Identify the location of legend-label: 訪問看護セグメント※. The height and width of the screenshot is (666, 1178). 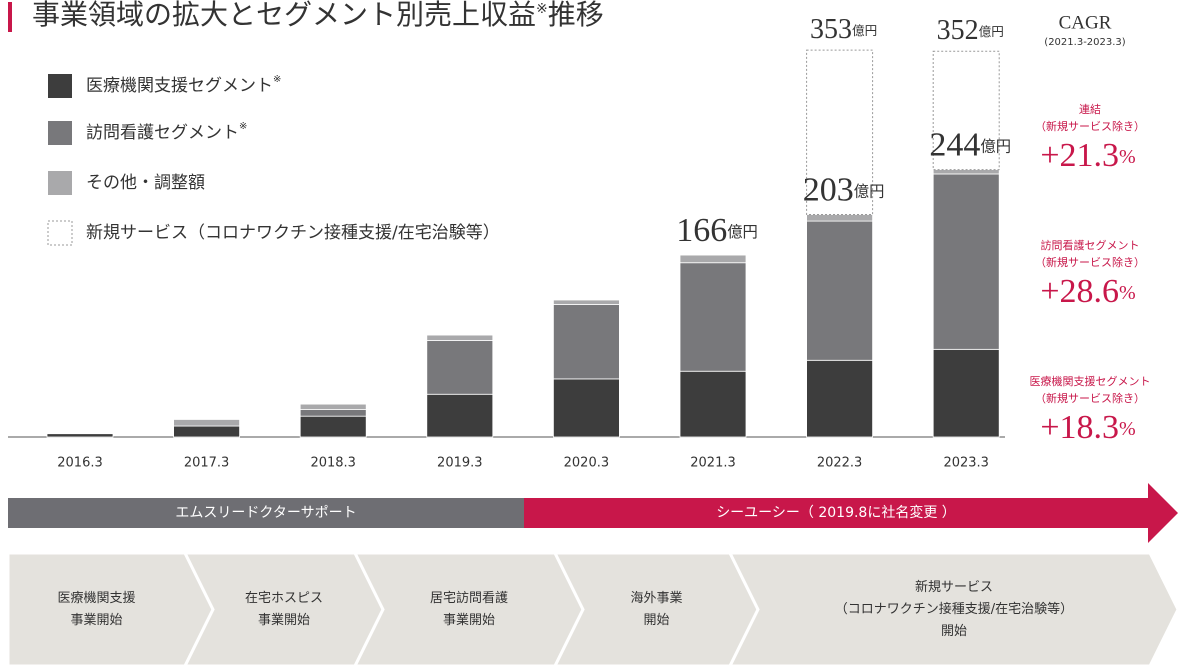
(166, 132).